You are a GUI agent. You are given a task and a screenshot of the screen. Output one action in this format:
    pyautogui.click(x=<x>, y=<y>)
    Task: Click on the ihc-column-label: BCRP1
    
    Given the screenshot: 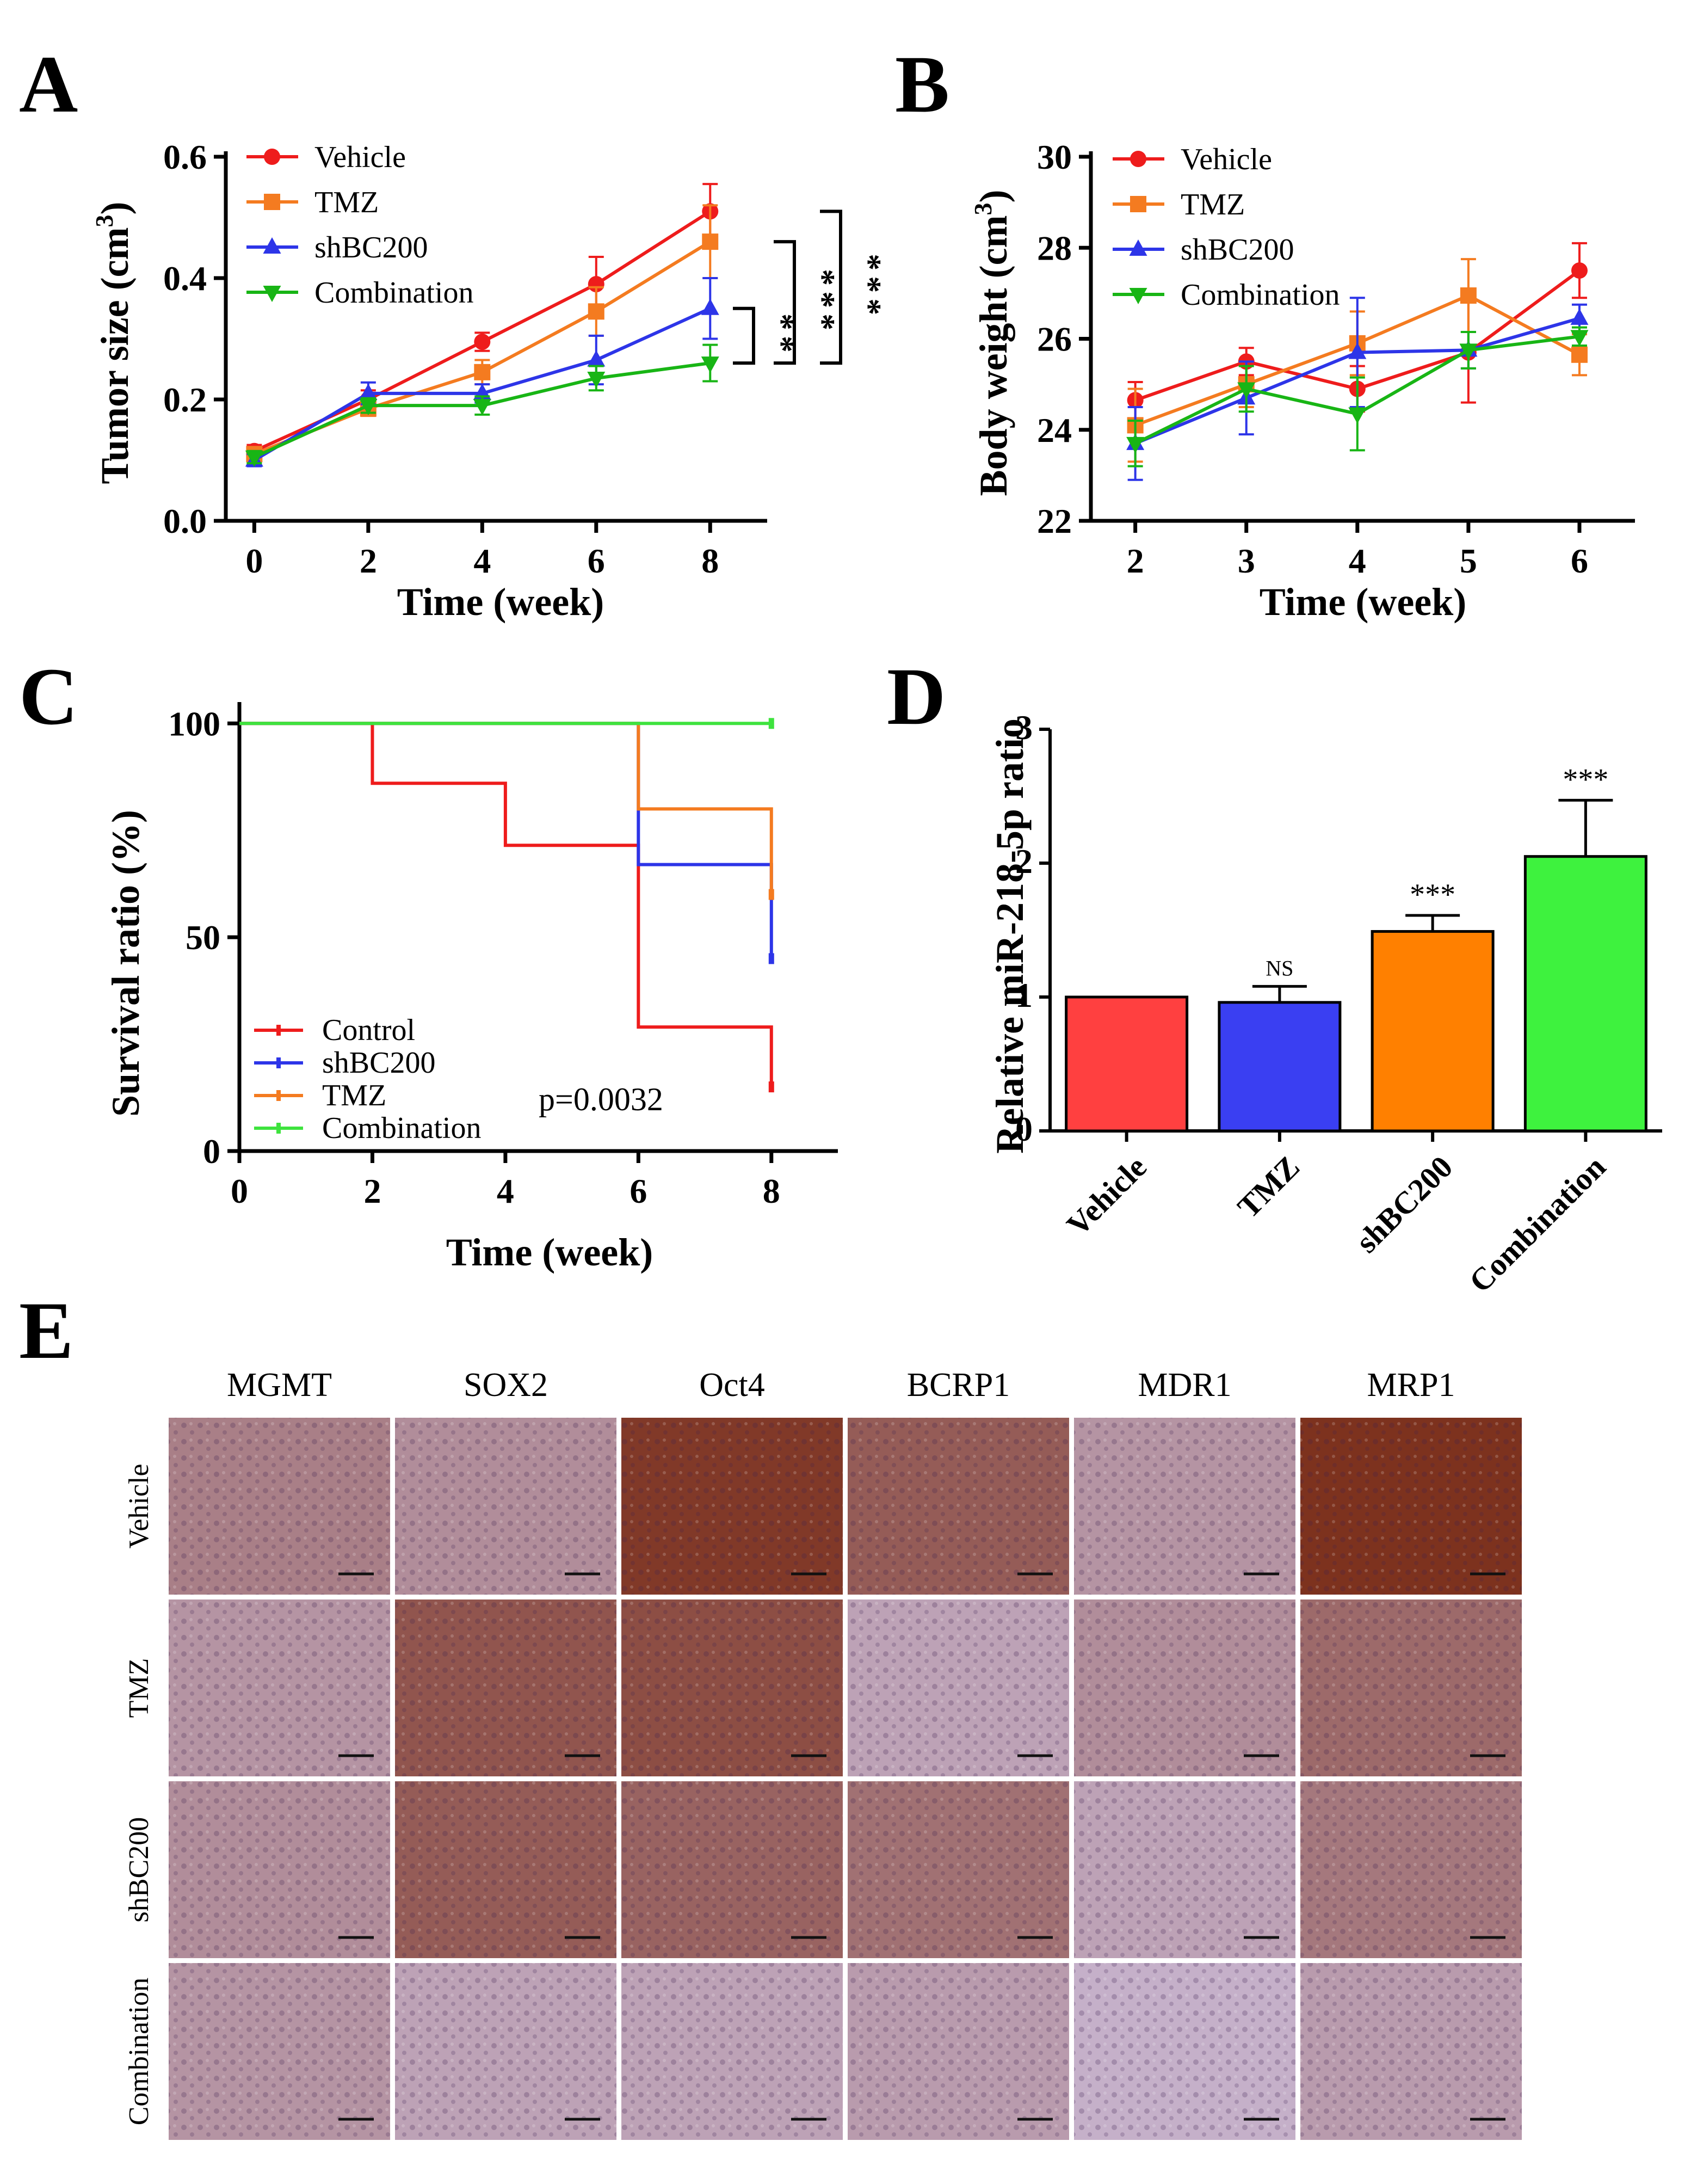 What is the action you would take?
    pyautogui.click(x=959, y=1385)
    